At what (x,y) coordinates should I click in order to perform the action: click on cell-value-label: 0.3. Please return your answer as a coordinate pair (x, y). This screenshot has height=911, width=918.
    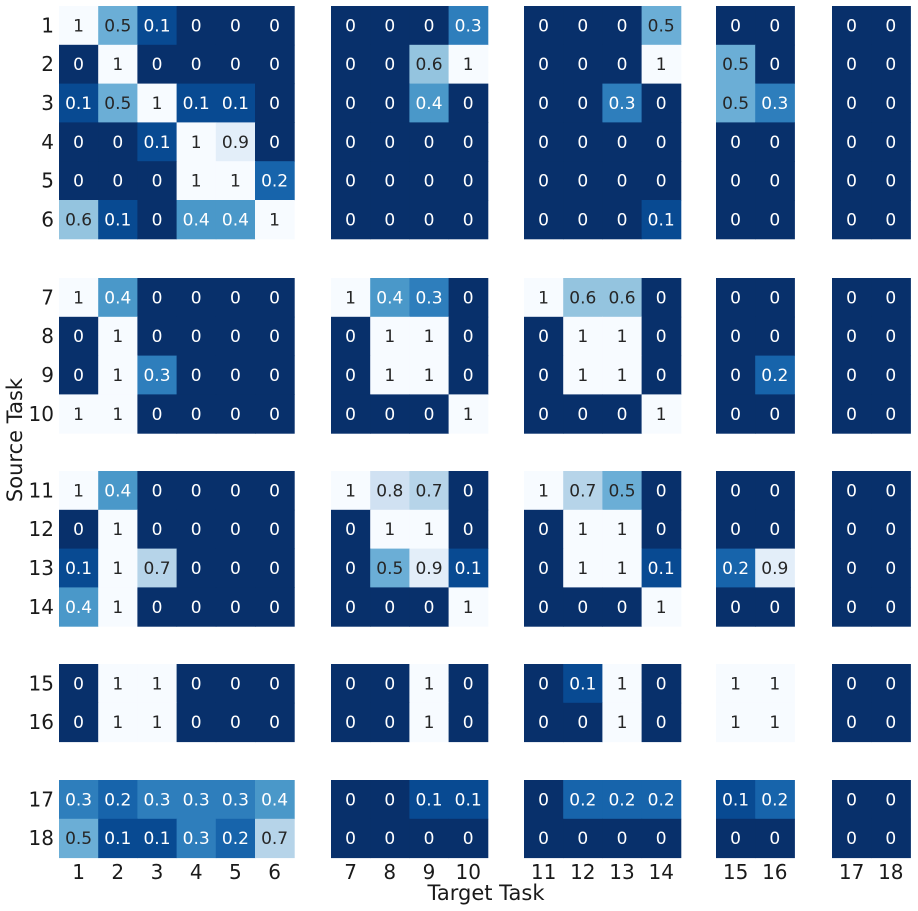
    Looking at the image, I should click on (428, 298).